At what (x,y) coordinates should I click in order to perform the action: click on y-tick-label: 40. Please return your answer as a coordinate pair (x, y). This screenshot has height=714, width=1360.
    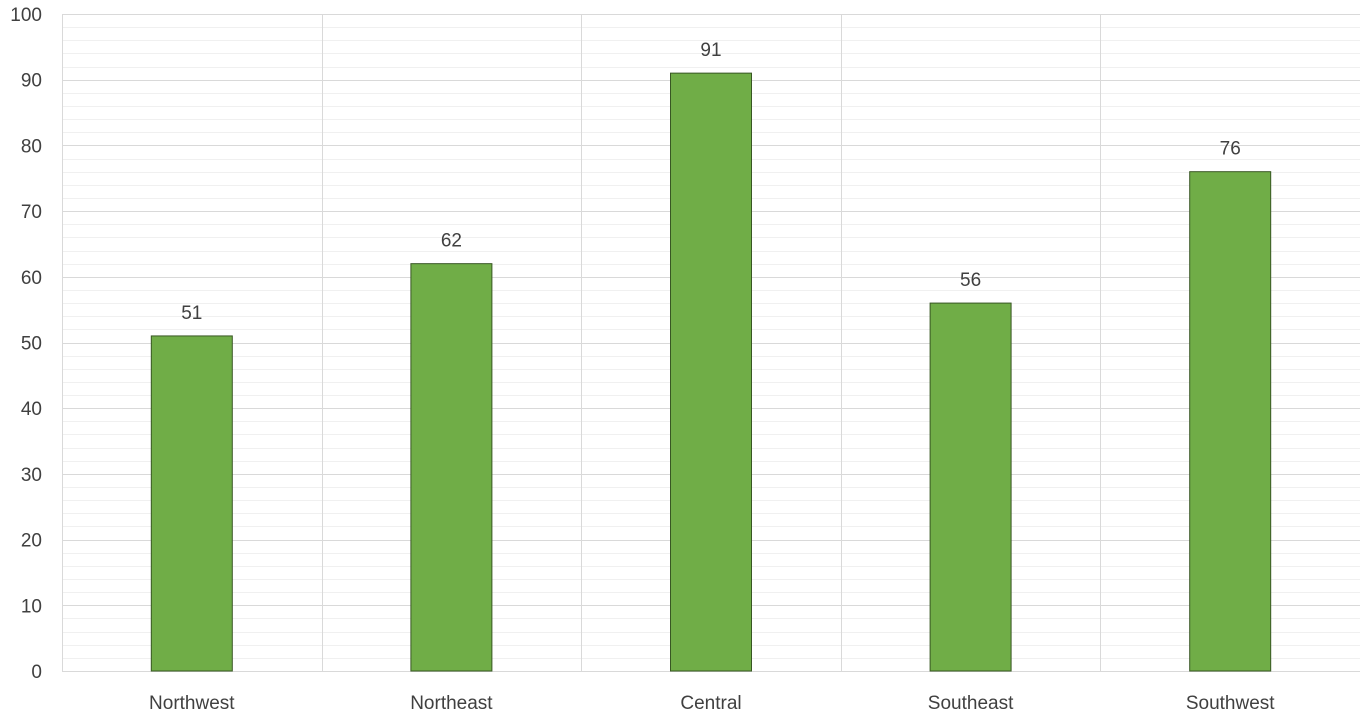
    Looking at the image, I should click on (31, 409).